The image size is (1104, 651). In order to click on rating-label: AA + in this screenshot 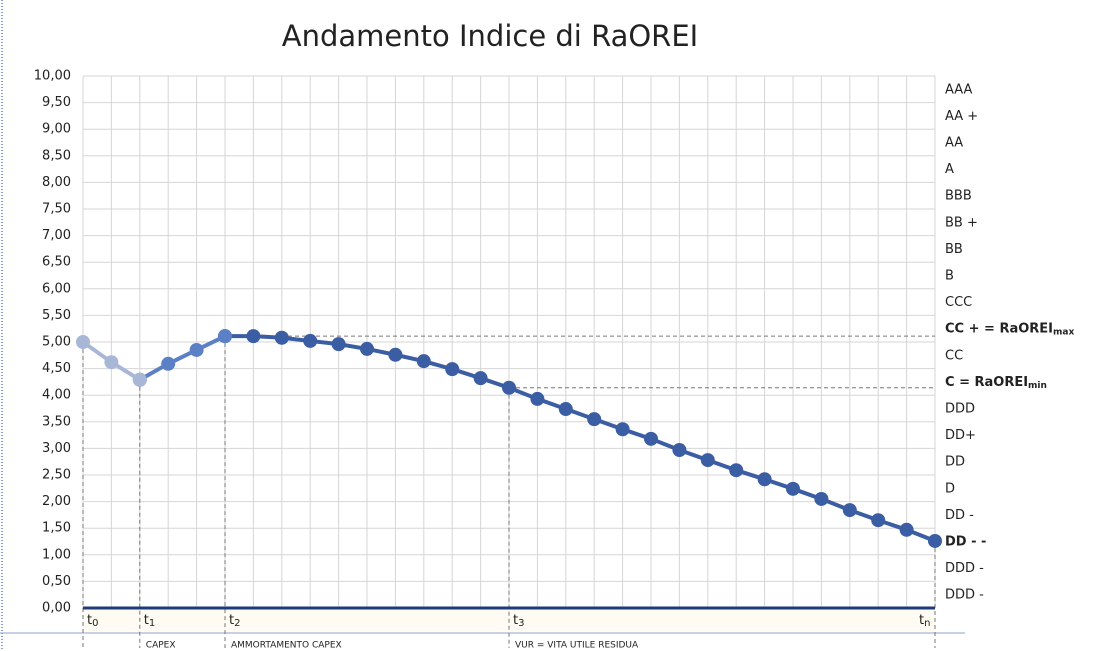, I will do `click(961, 115)`.